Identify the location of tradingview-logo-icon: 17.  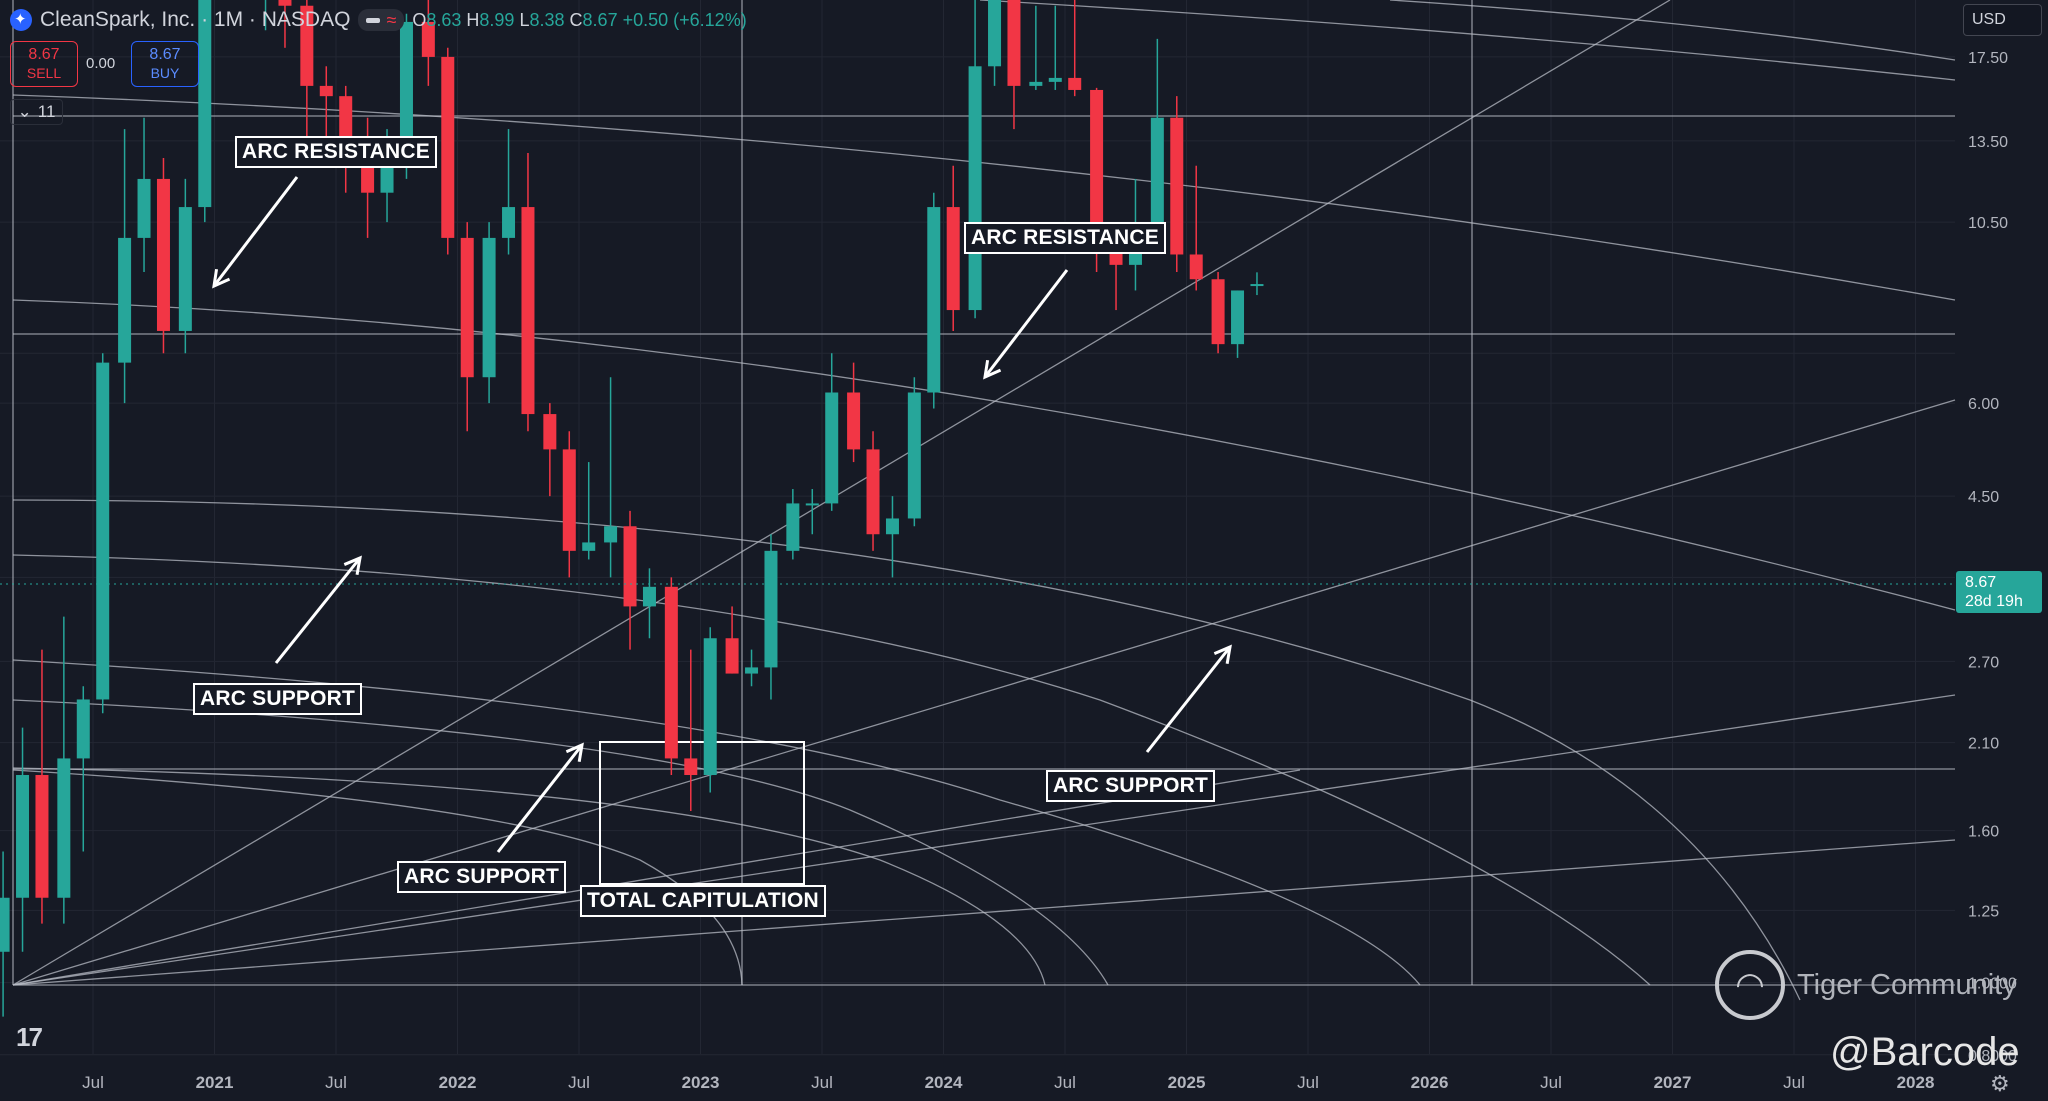
(29, 1037).